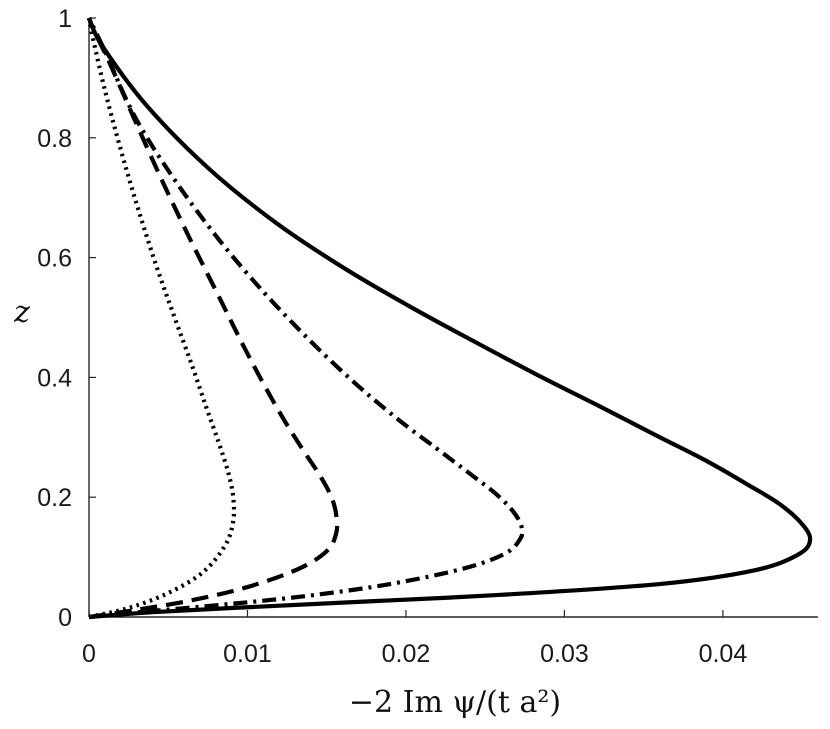  I want to click on y-tick-label: 0.6, so click(54, 259).